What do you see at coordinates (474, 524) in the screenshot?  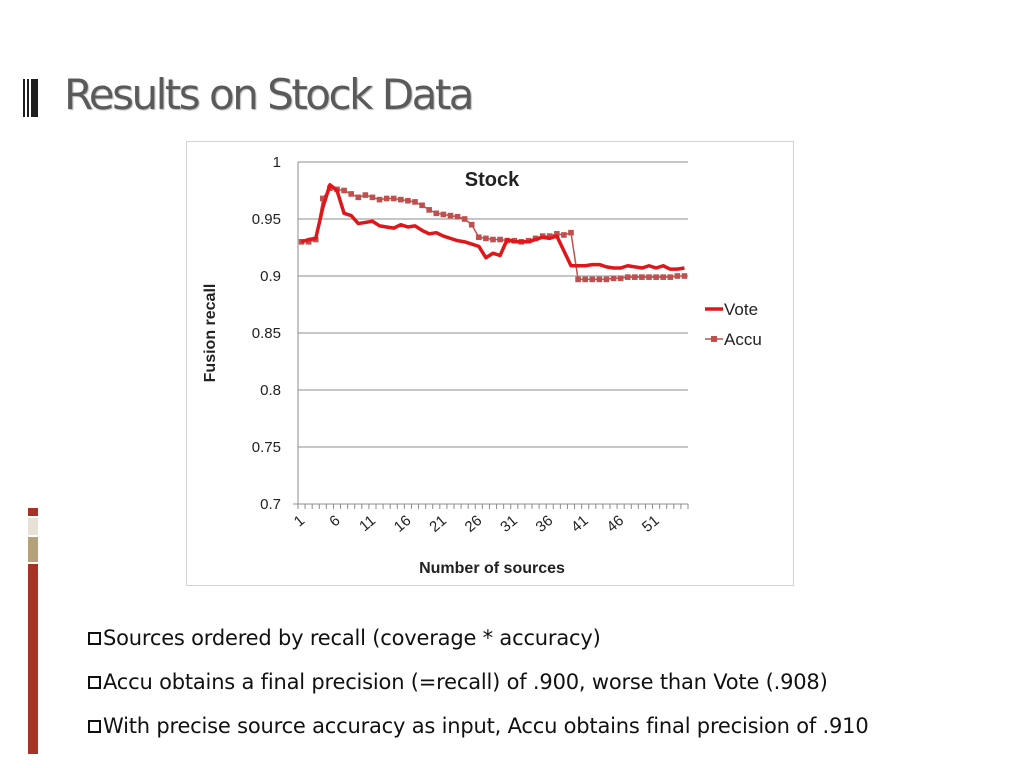 I see `x-tick-label: 26` at bounding box center [474, 524].